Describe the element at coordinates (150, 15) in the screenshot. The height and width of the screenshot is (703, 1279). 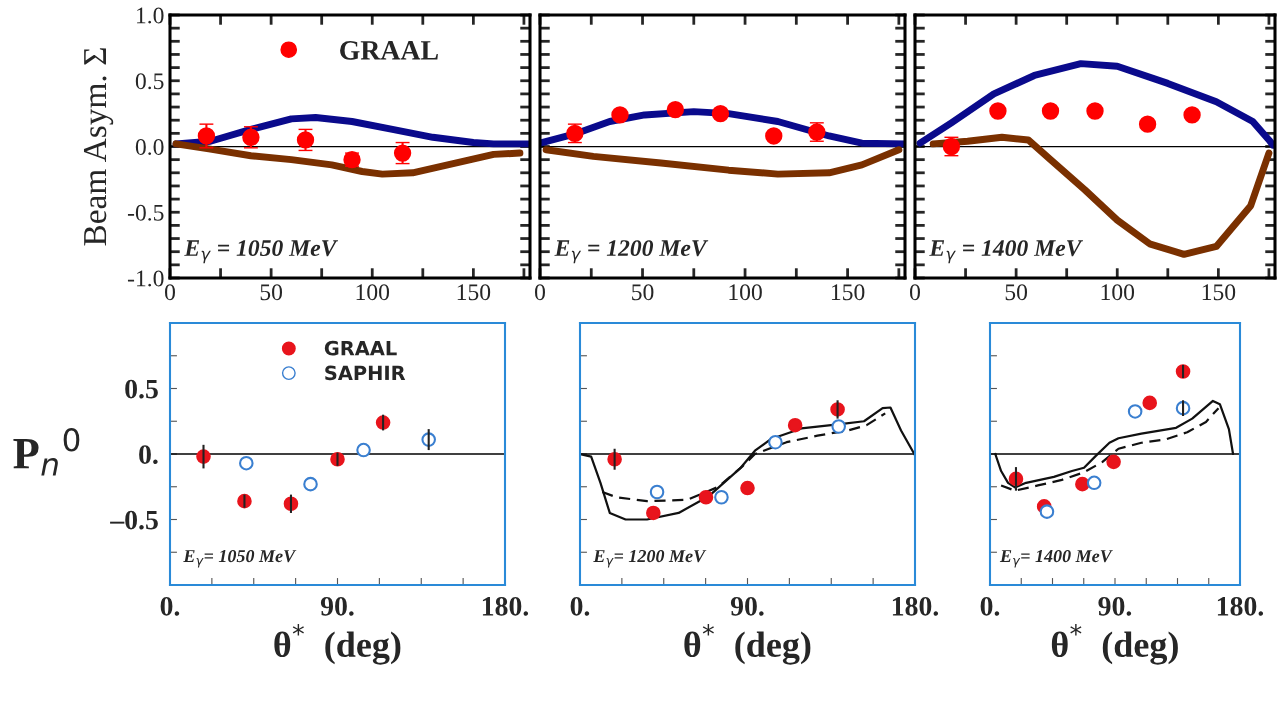
I see `y-tick-label: 1.0` at that location.